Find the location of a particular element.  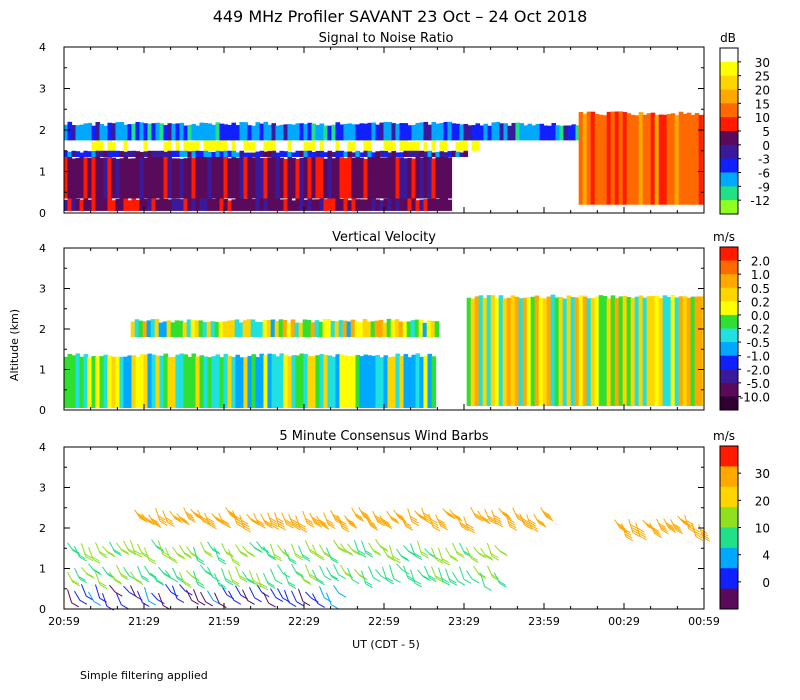

panel-vertical-velocity-colorbar-label-1: 1.0 is located at coordinates (760, 275).